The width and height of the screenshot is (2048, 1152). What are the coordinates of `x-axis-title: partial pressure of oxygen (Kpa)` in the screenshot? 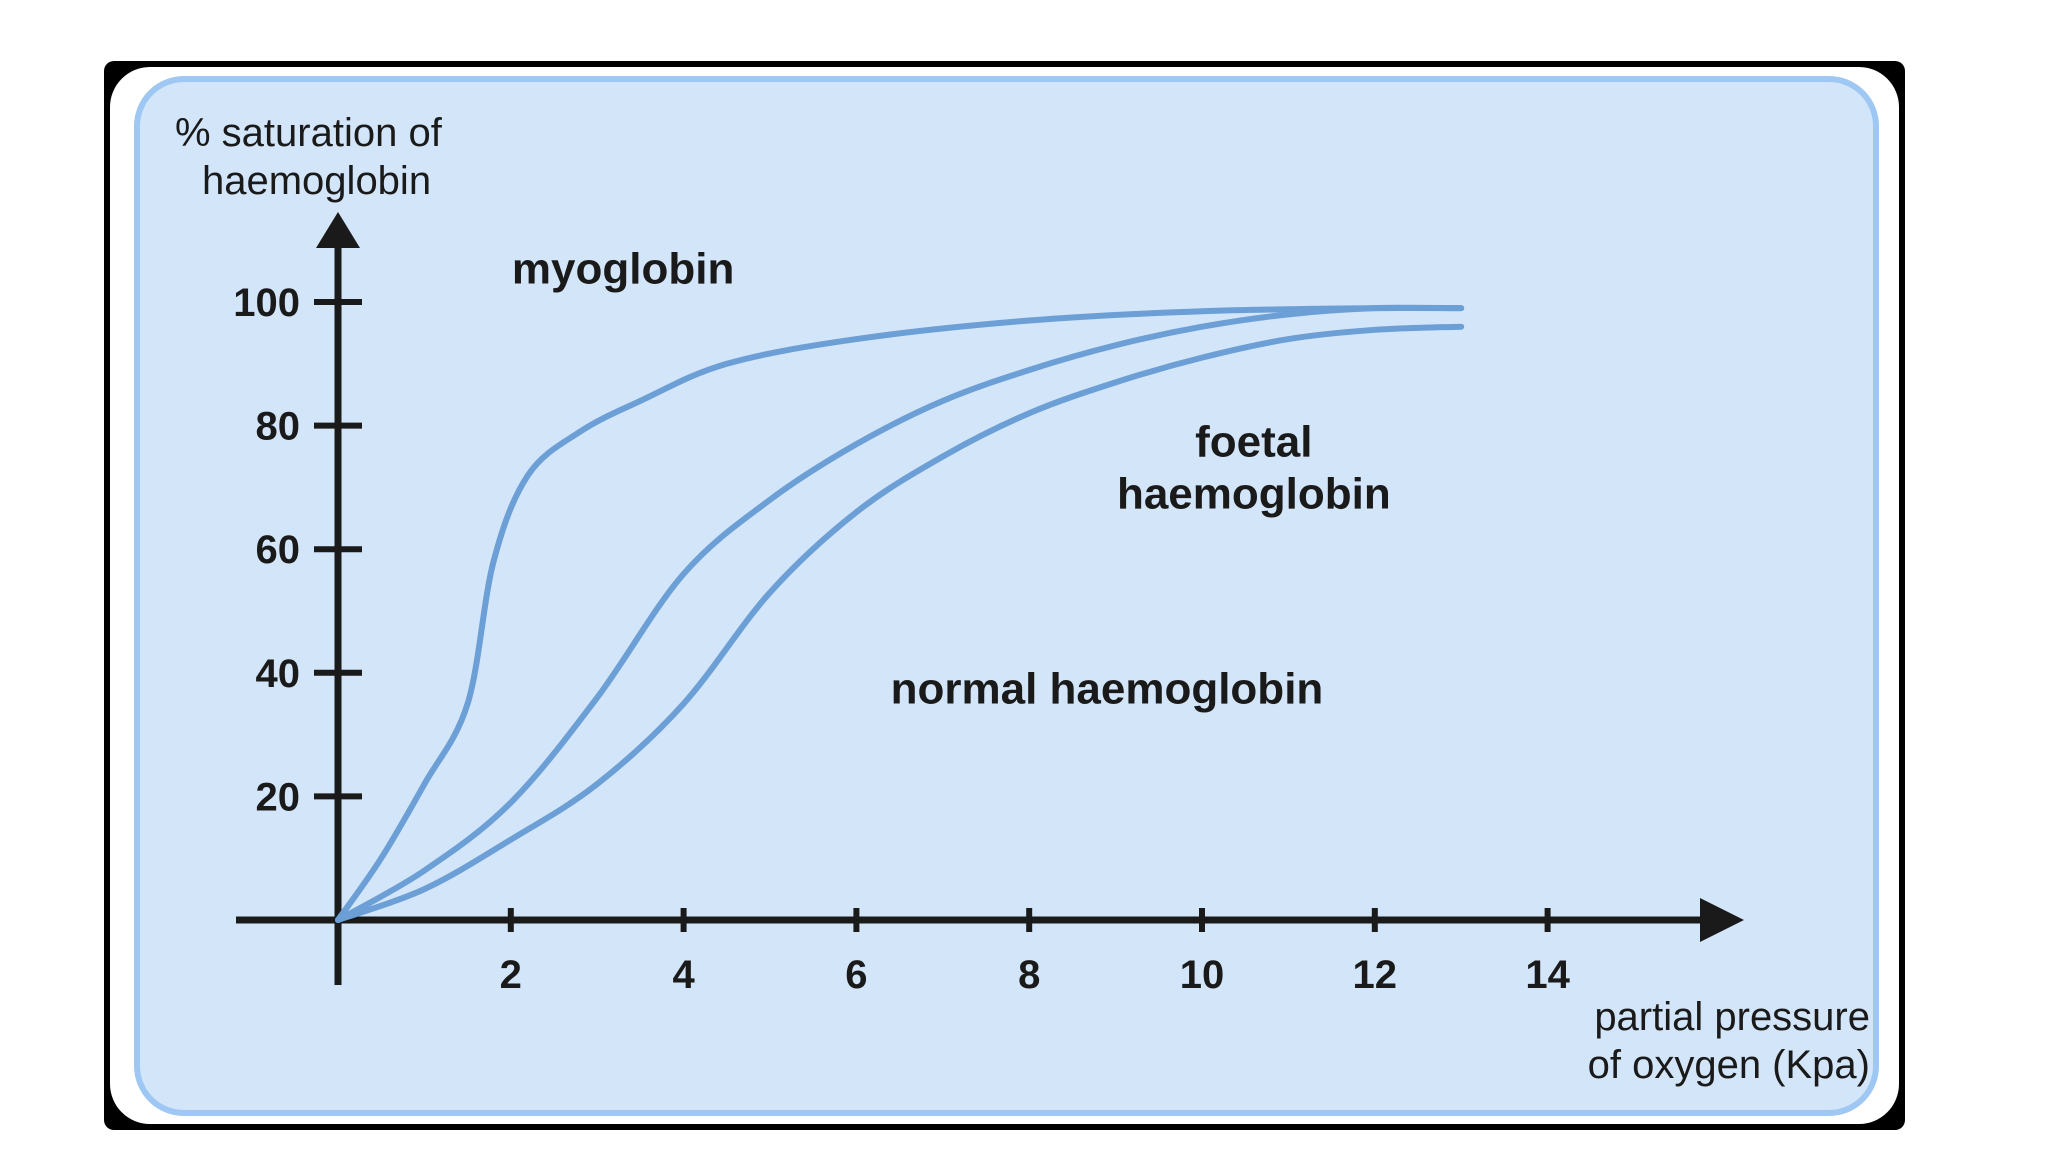 It's located at (1729, 1041).